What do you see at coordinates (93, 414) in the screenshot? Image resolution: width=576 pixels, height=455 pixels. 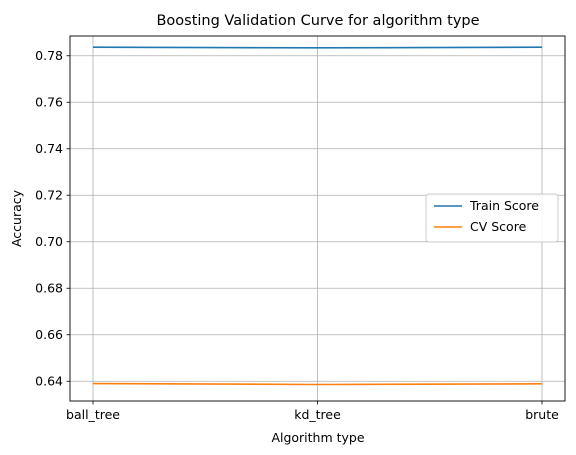 I see `x-tick-label: ball_tree` at bounding box center [93, 414].